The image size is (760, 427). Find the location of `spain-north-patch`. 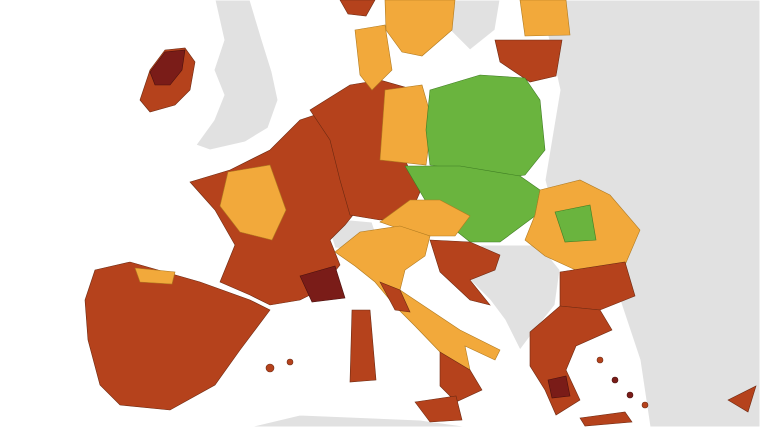

spain-north-patch is located at coordinates (155, 276).